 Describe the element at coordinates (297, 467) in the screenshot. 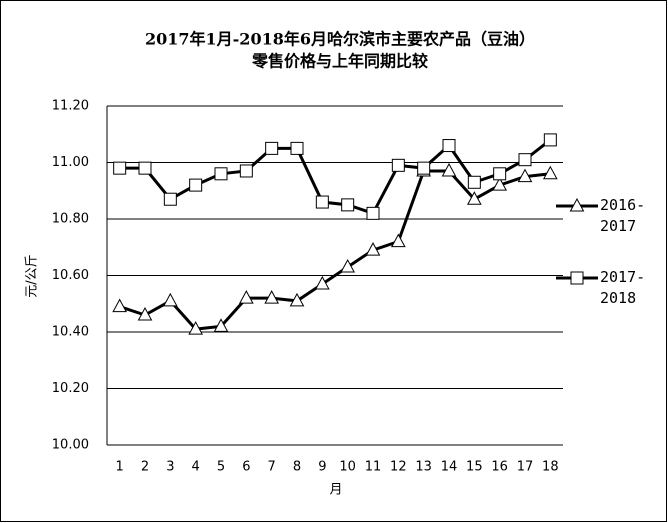

I see `x-tick-label: 8` at that location.